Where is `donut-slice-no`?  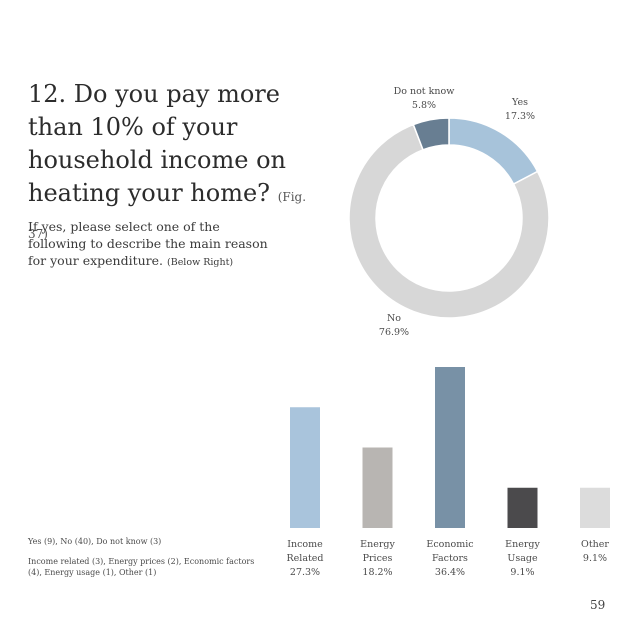 donut-slice-no is located at coordinates (449, 221).